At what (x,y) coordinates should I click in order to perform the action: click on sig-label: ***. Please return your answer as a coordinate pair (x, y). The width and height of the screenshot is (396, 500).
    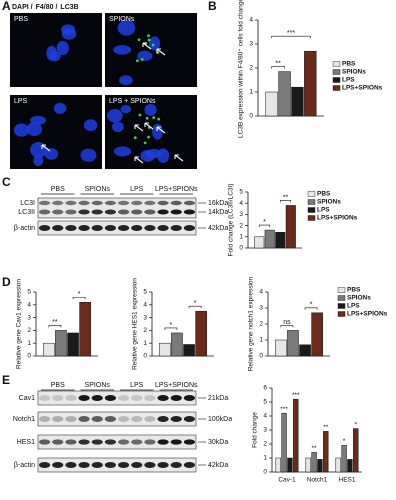
    Looking at the image, I should click on (291, 33).